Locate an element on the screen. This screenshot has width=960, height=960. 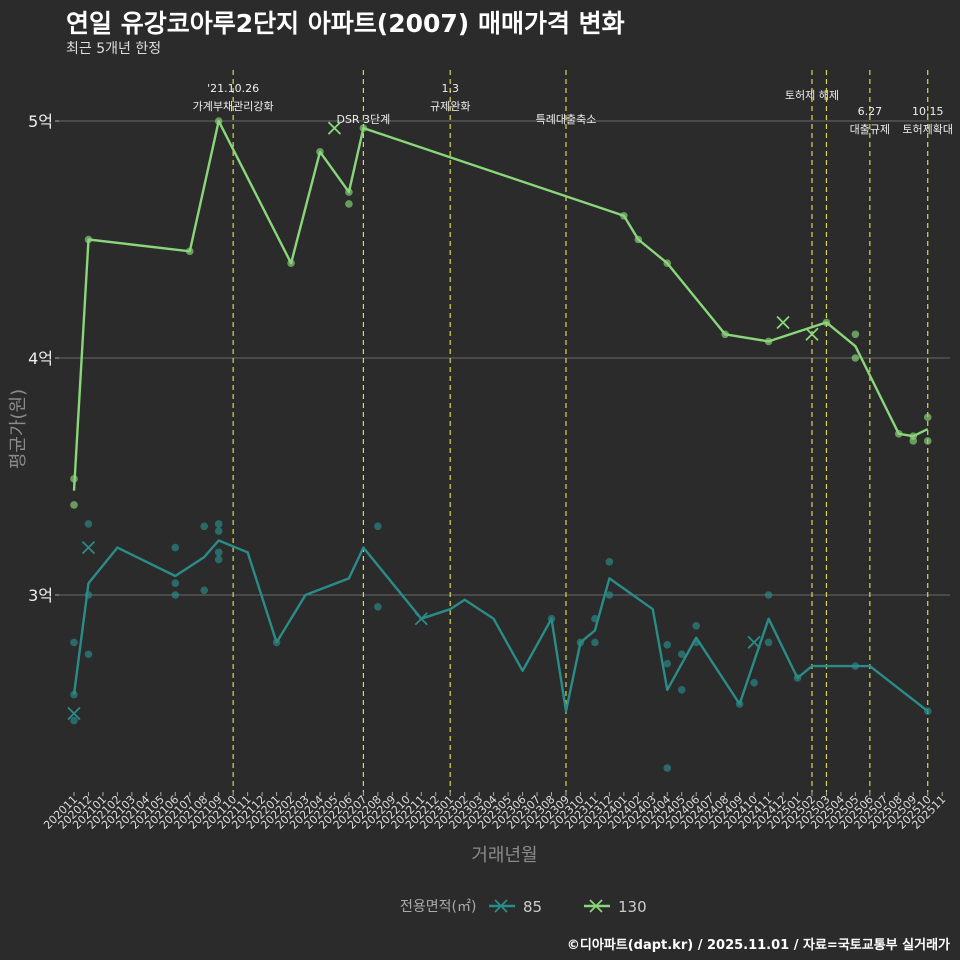
y-tick-label: 5억 is located at coordinates (40, 121).